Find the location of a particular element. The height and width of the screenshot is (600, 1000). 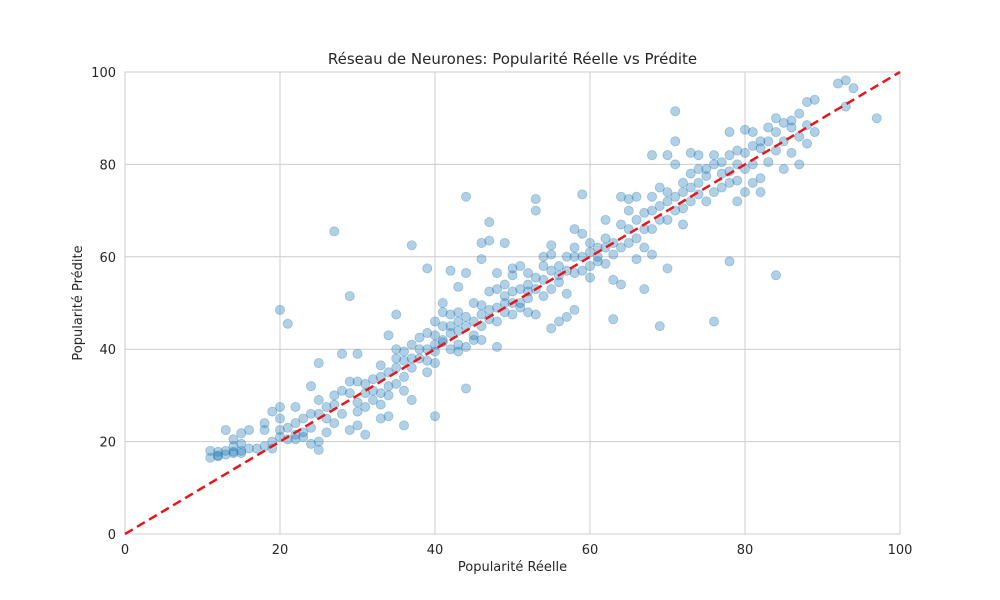

x-tick-label: 20 is located at coordinates (280, 550).